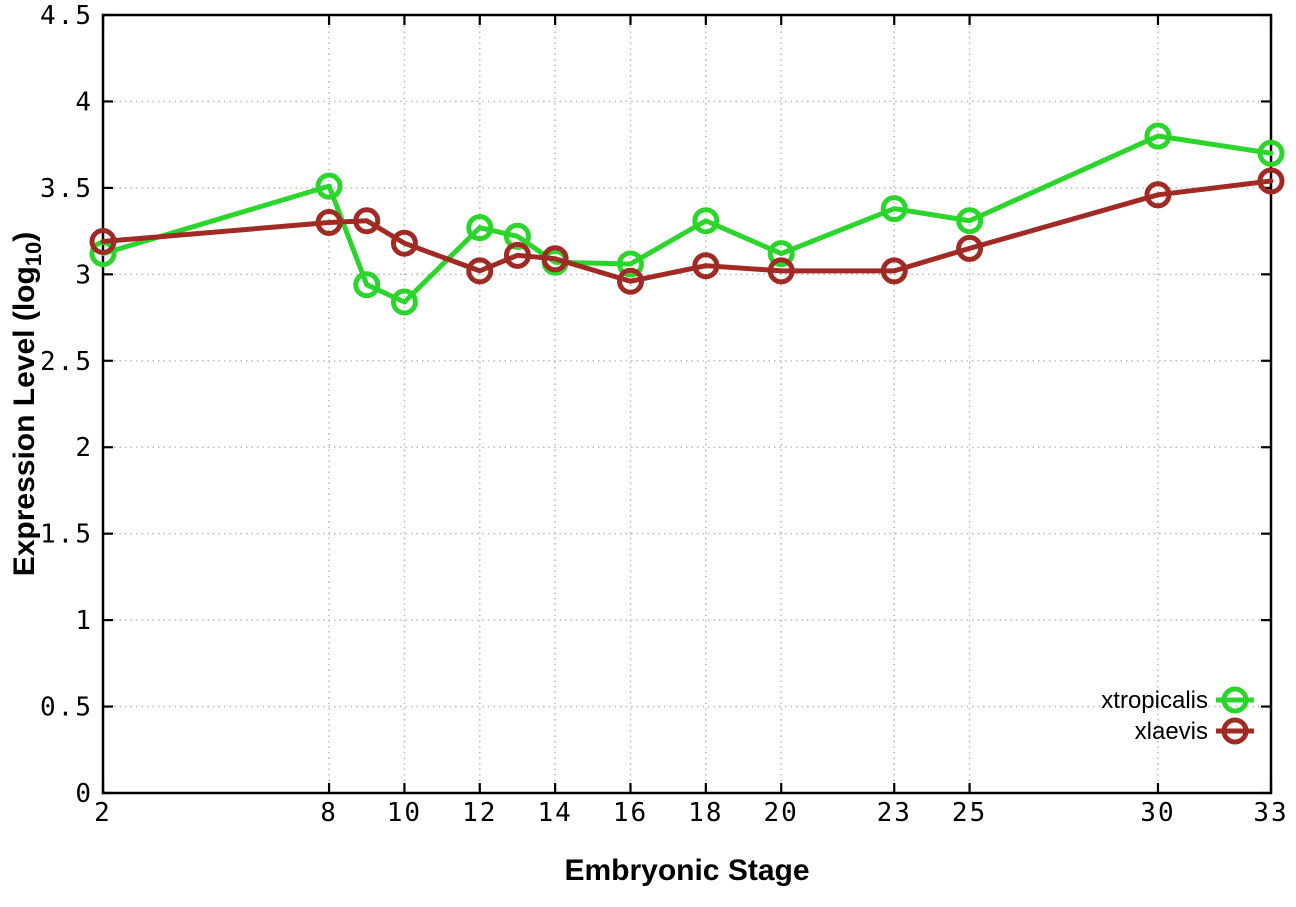 This screenshot has height=907, width=1296. I want to click on y-tick-label: 4, so click(84, 102).